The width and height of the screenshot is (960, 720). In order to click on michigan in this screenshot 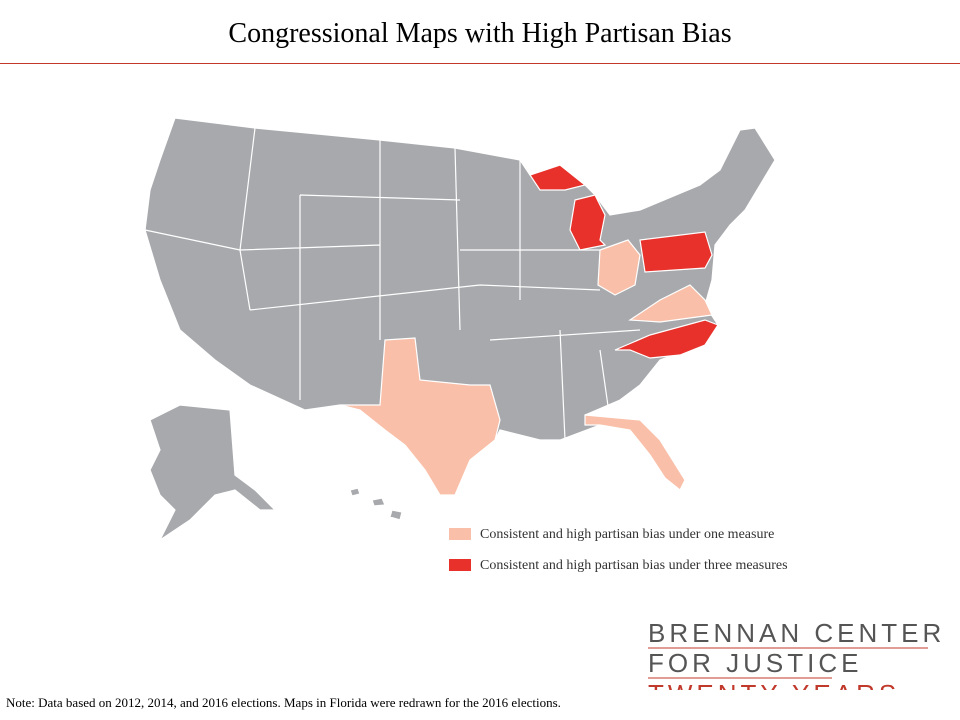, I will do `click(568, 207)`.